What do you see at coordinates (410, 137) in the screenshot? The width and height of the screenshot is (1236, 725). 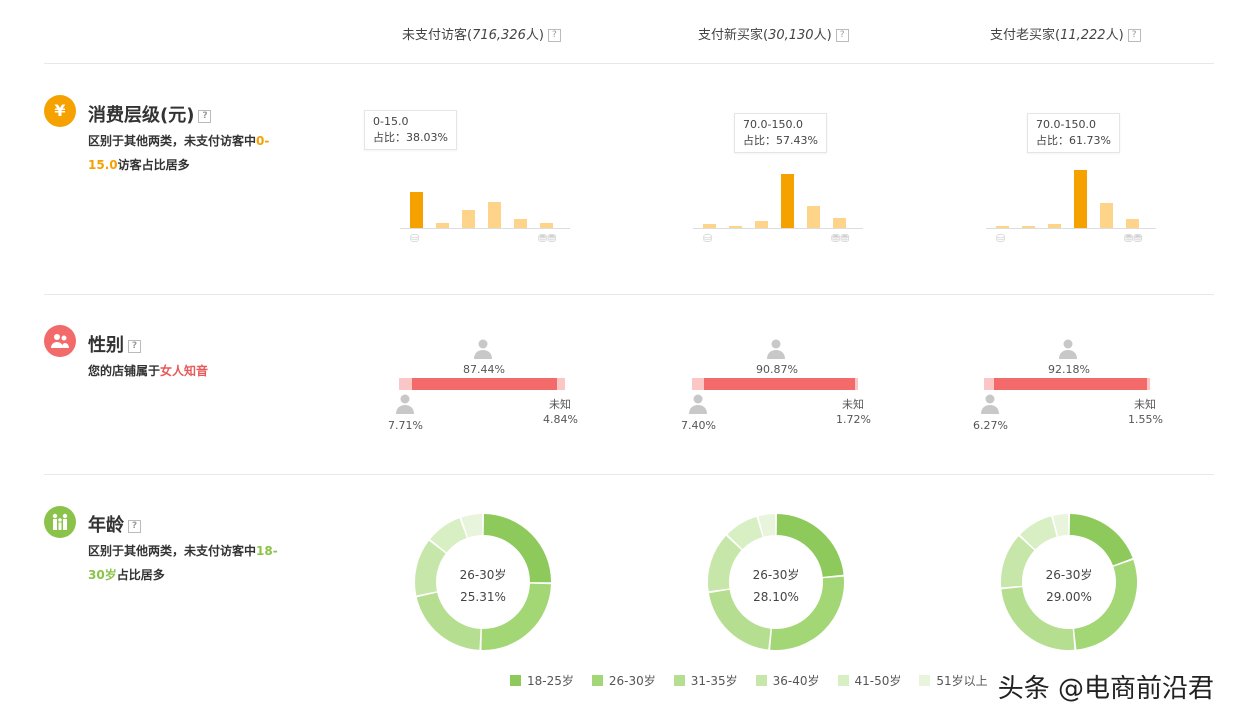 I see `tooltip-share: 占比：38.03%` at bounding box center [410, 137].